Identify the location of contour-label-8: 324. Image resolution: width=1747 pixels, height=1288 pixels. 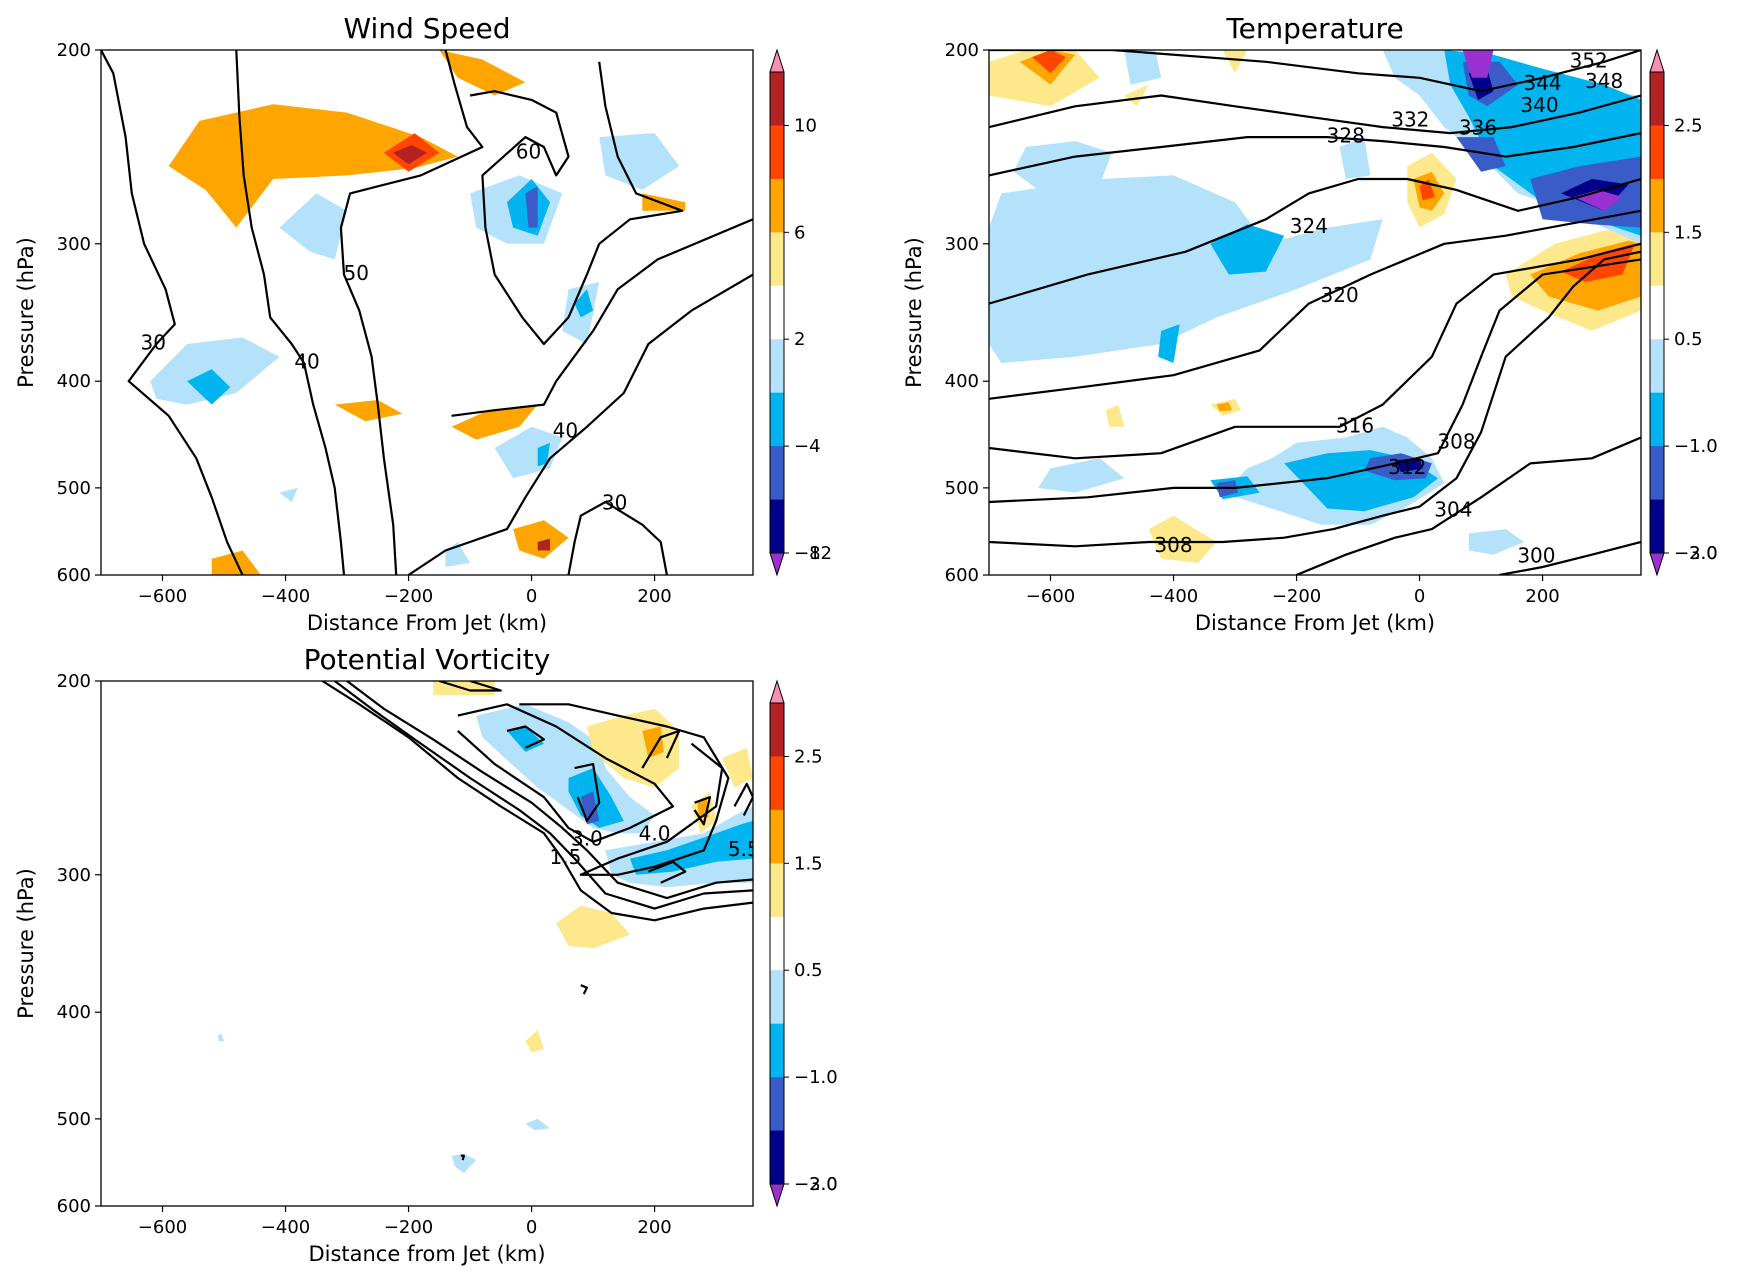
(1309, 226).